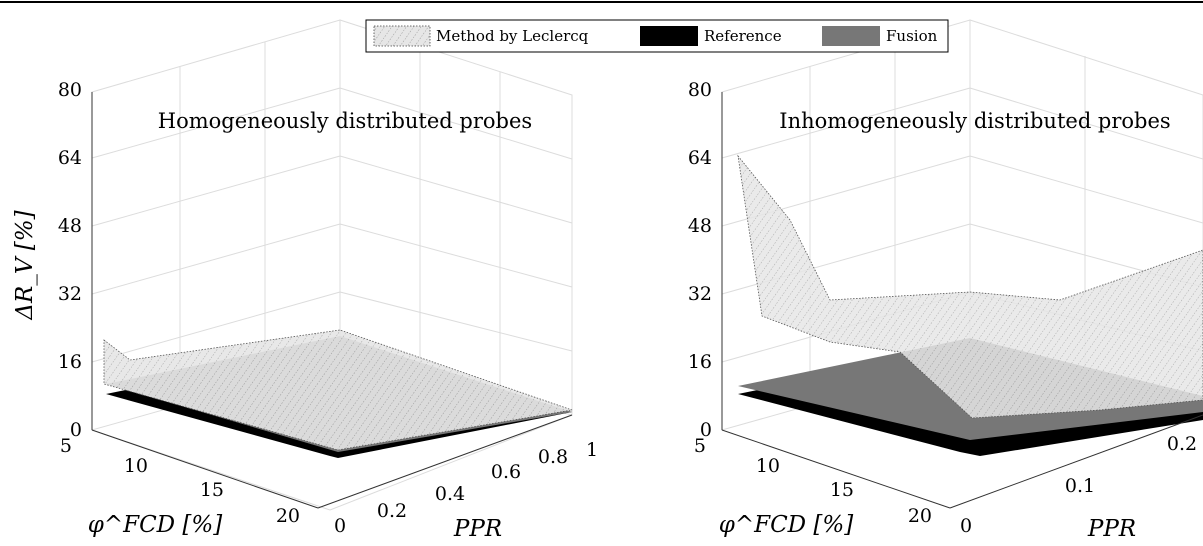 The height and width of the screenshot is (546, 1203). I want to click on right-xtick: 5, so click(700, 446).